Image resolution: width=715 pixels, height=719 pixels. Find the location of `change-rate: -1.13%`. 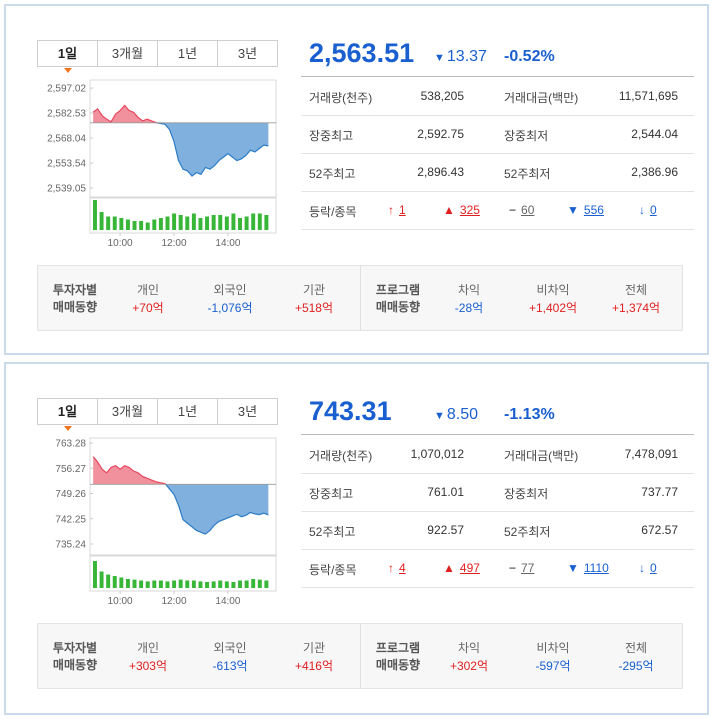

change-rate: -1.13% is located at coordinates (529, 414).